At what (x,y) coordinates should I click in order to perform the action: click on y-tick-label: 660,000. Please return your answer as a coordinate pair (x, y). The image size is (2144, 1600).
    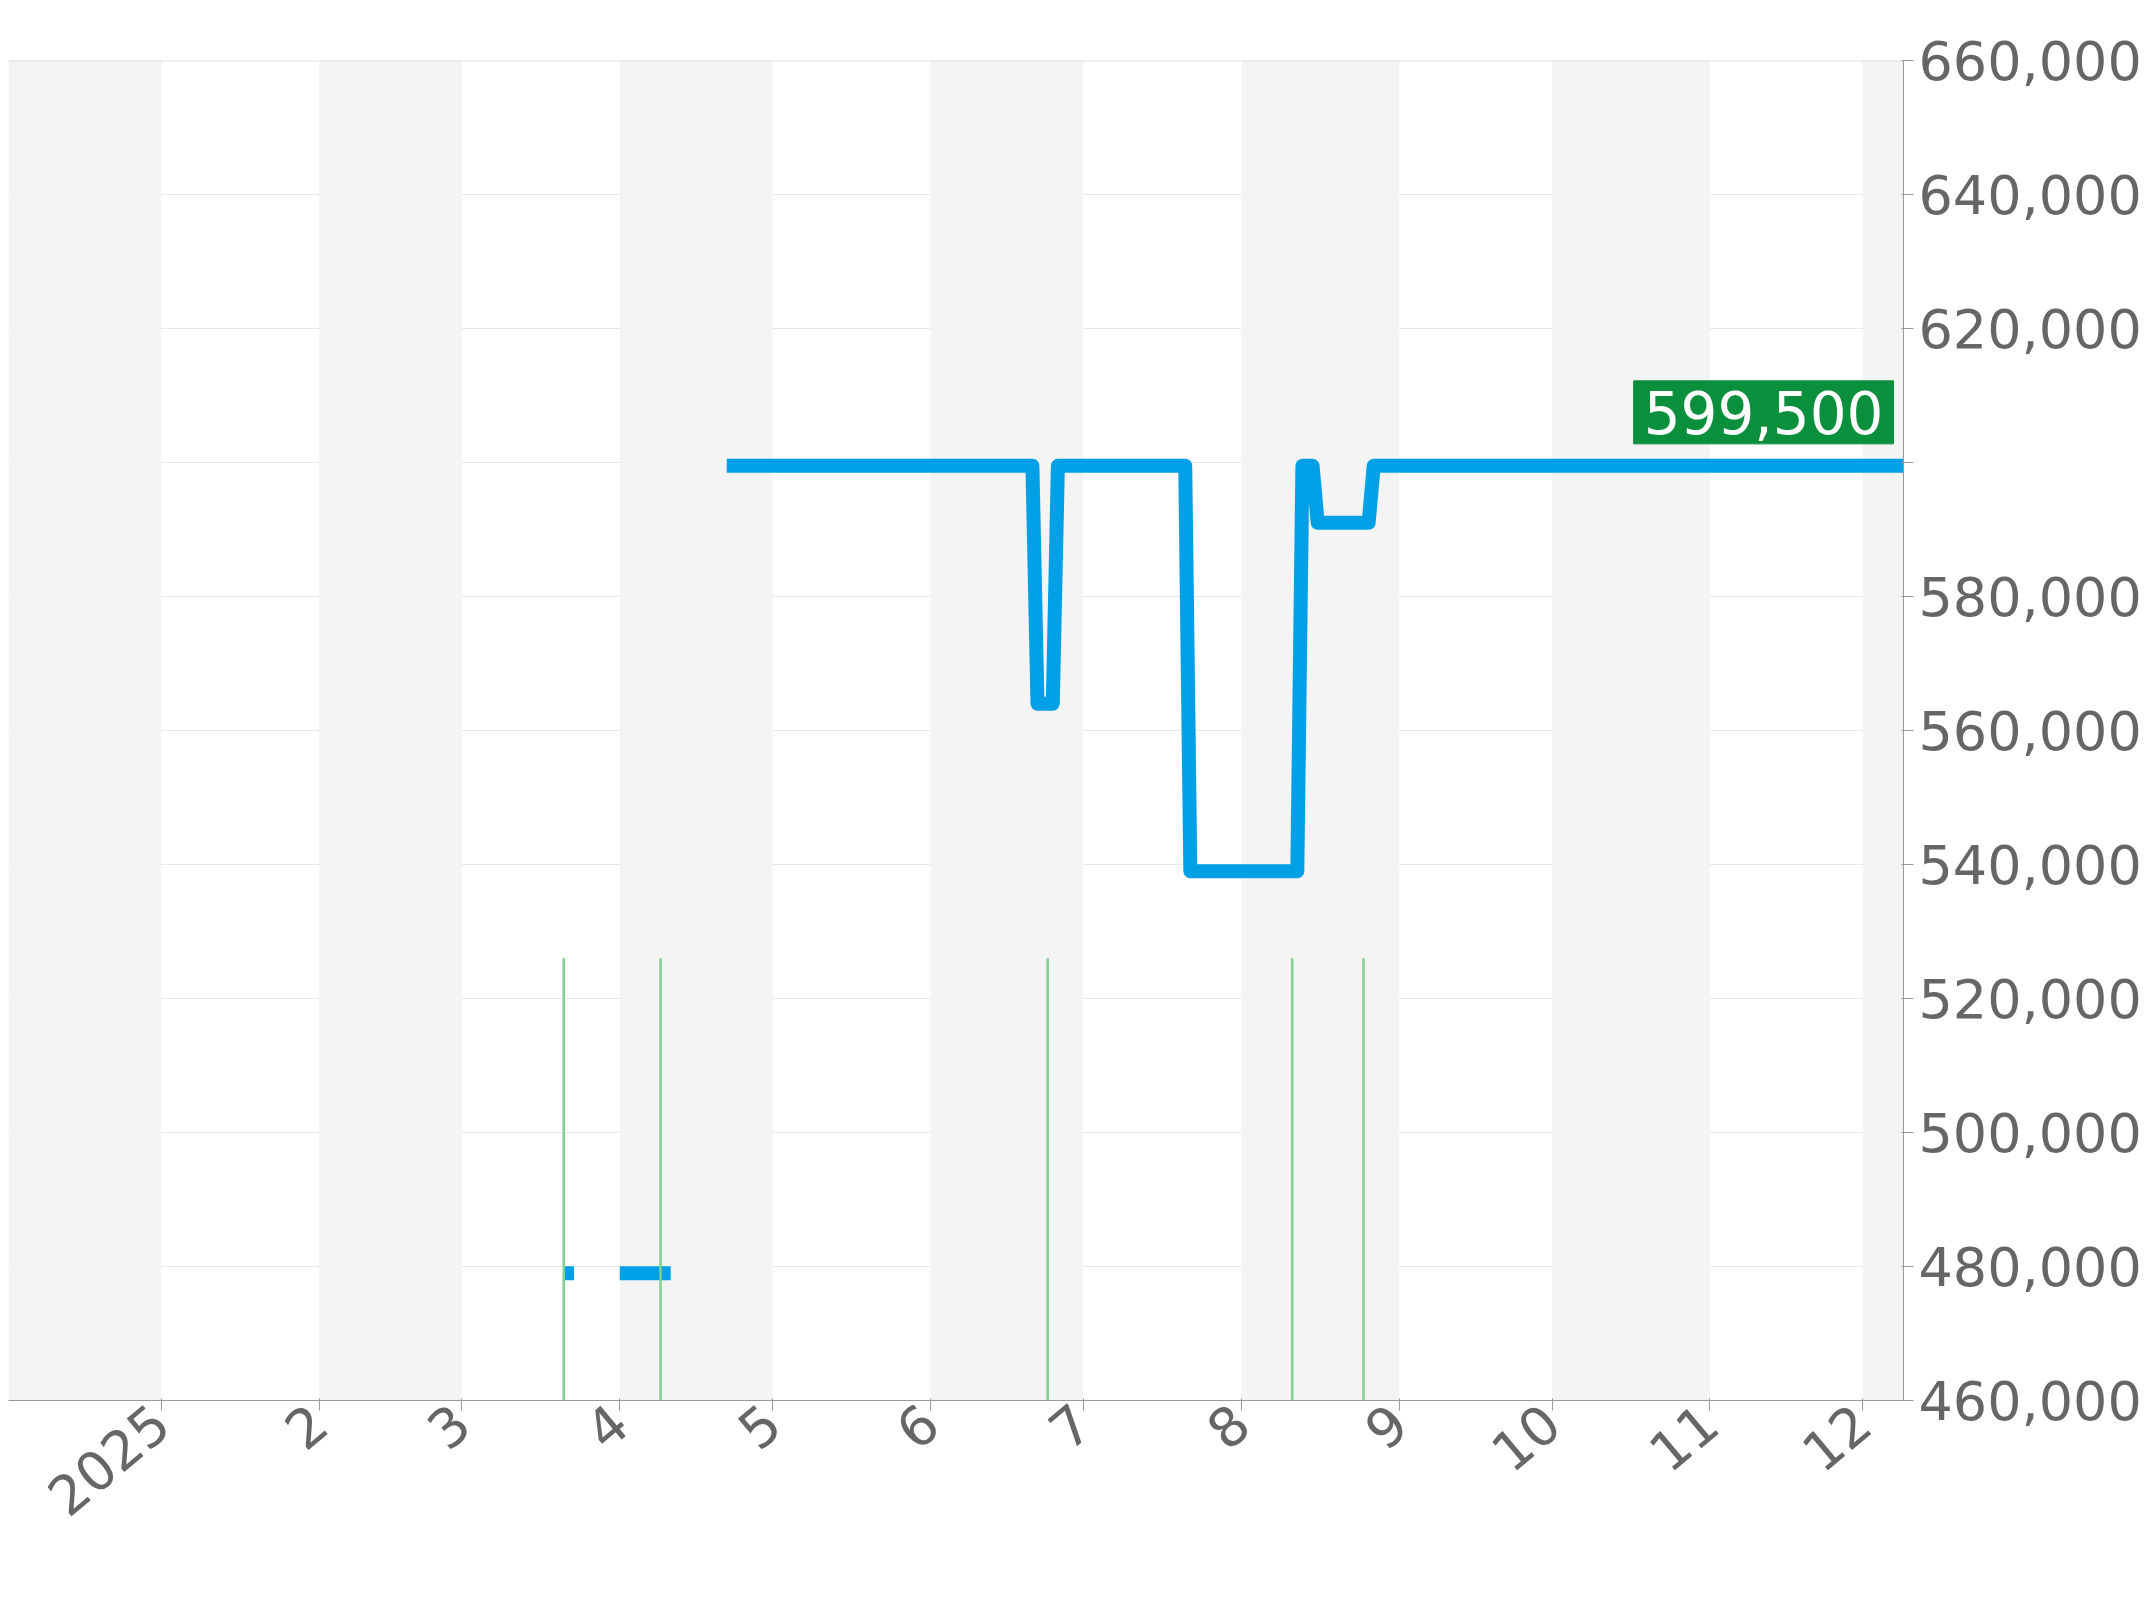
    Looking at the image, I should click on (2030, 61).